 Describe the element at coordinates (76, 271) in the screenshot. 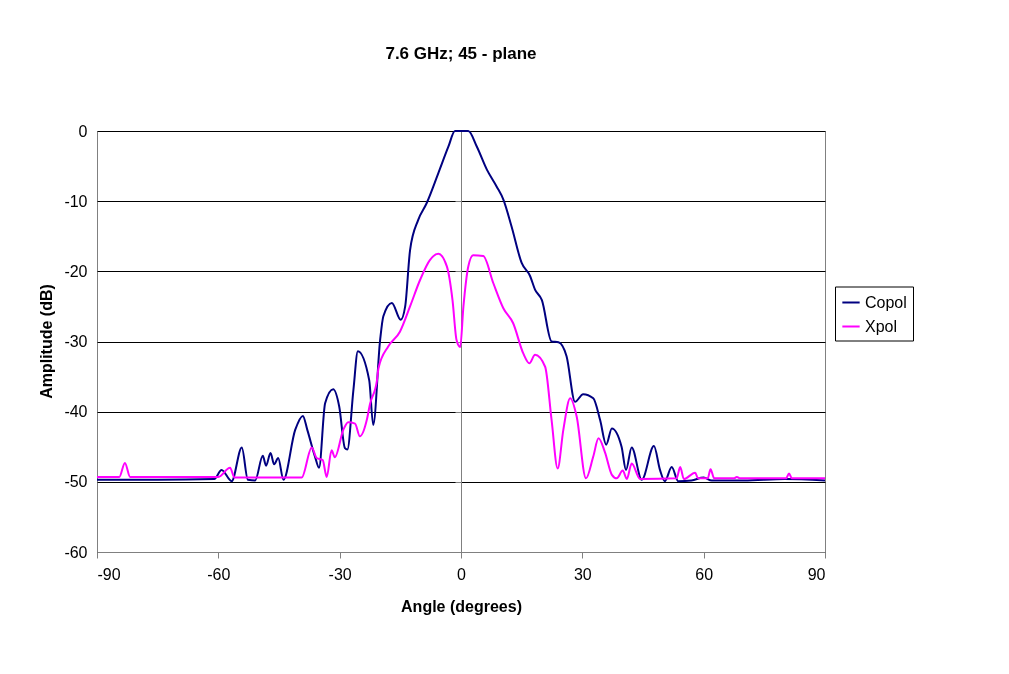

I see `y-tick-label: -20` at that location.